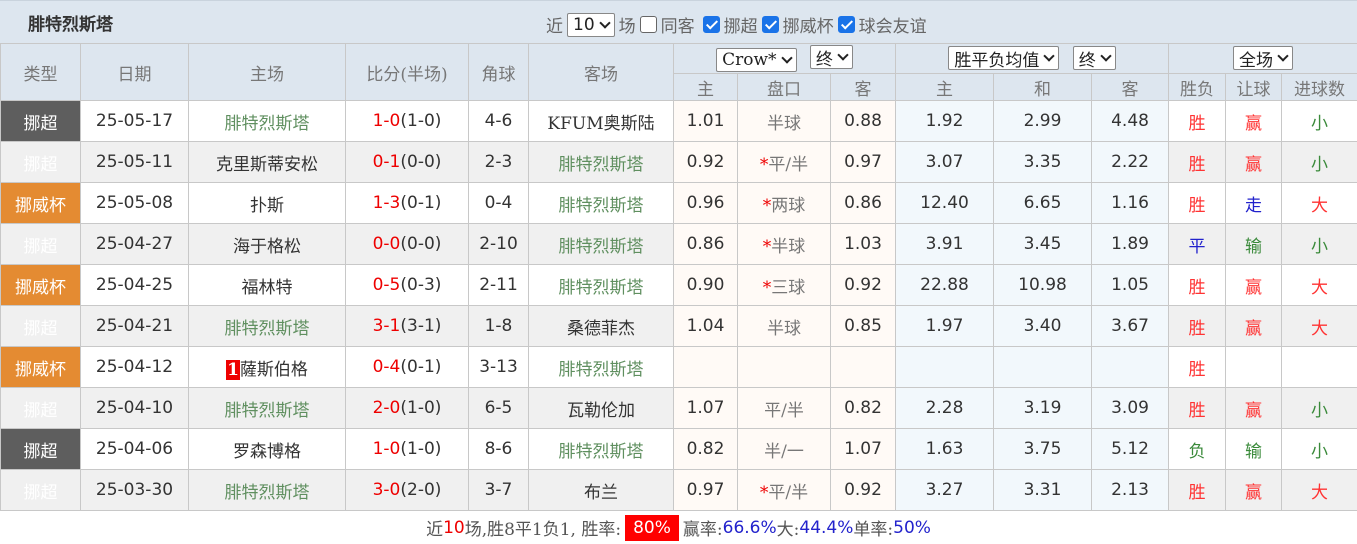 The height and width of the screenshot is (544, 1357). I want to click on comp-checkbox-friendly, so click(846, 24).